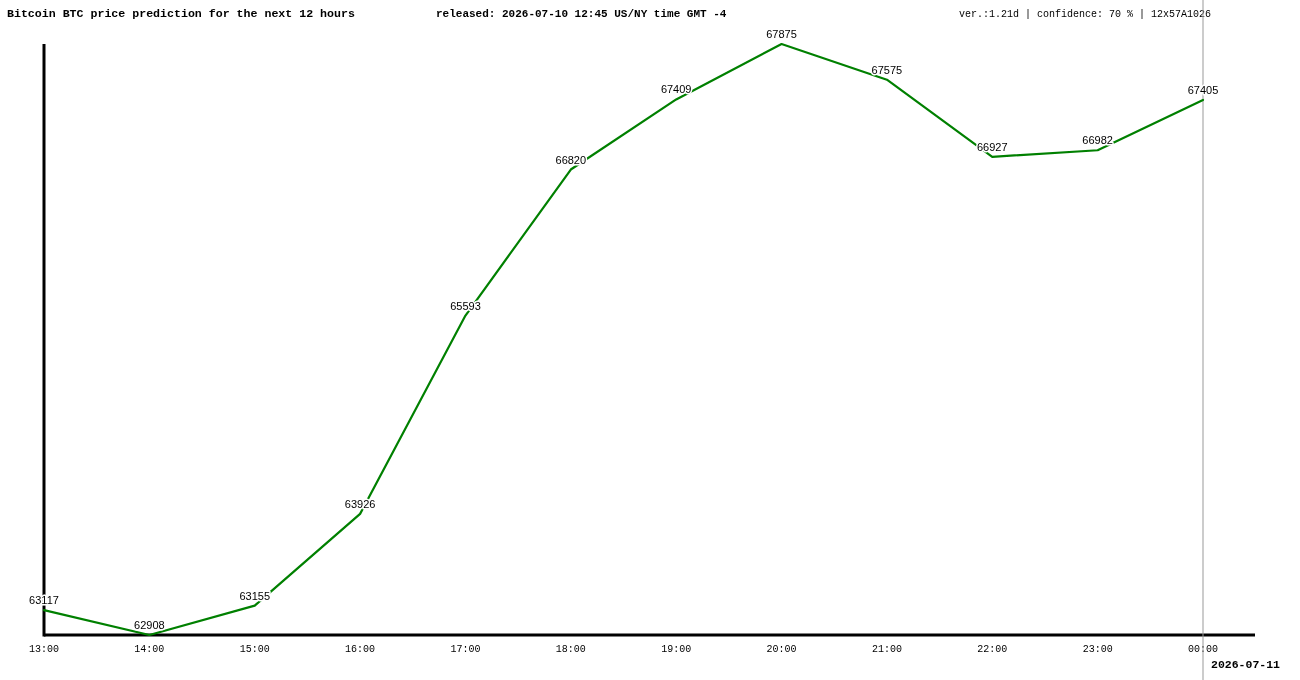 The image size is (1300, 680). I want to click on x-tick-label: 16:00, so click(360, 649).